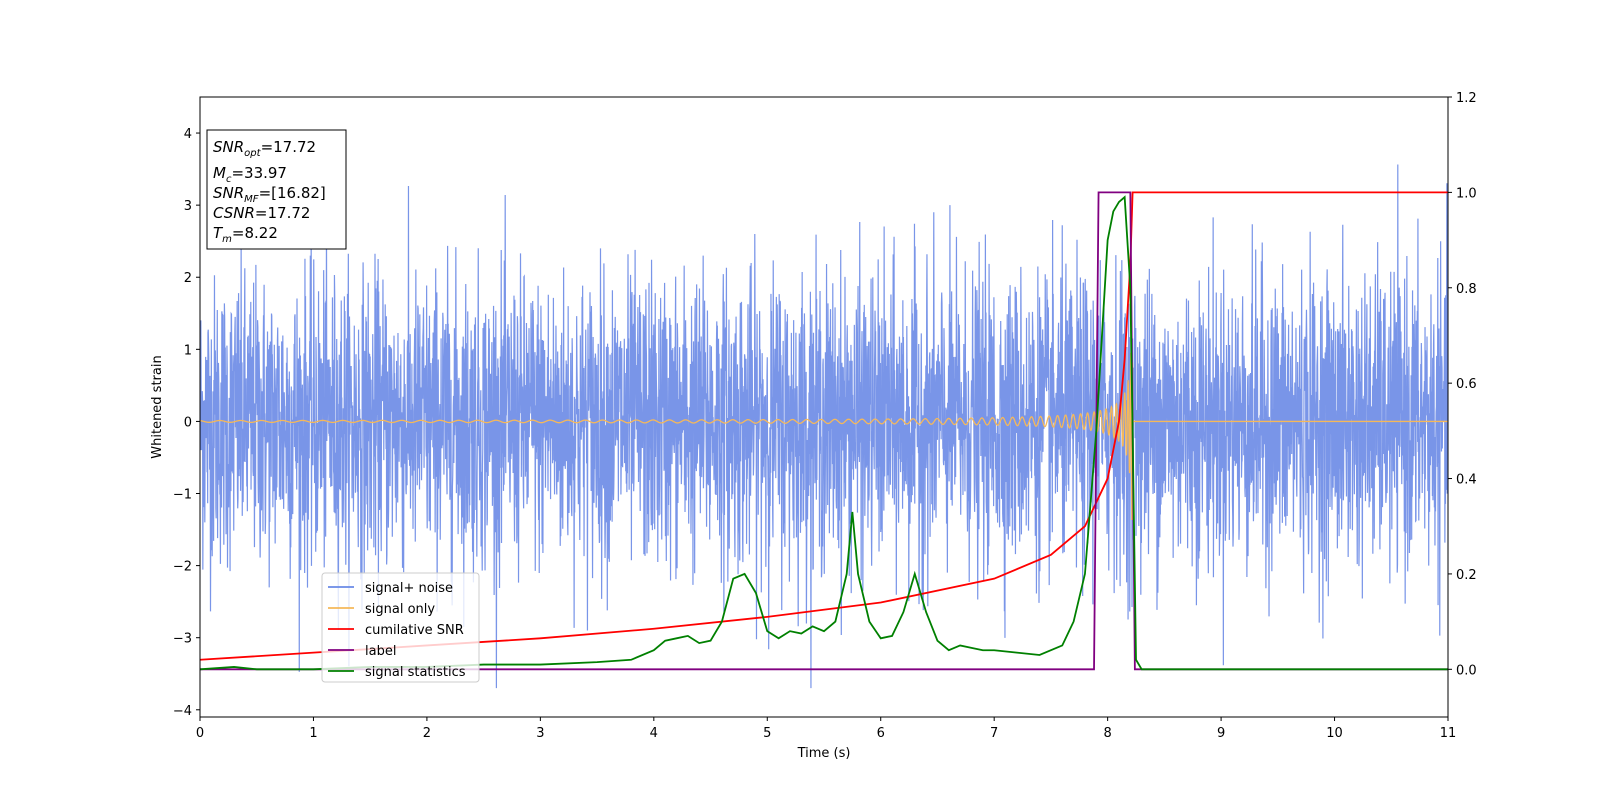  I want to click on annotation-snr-mf: SNRMF=[16.82], so click(269, 194).